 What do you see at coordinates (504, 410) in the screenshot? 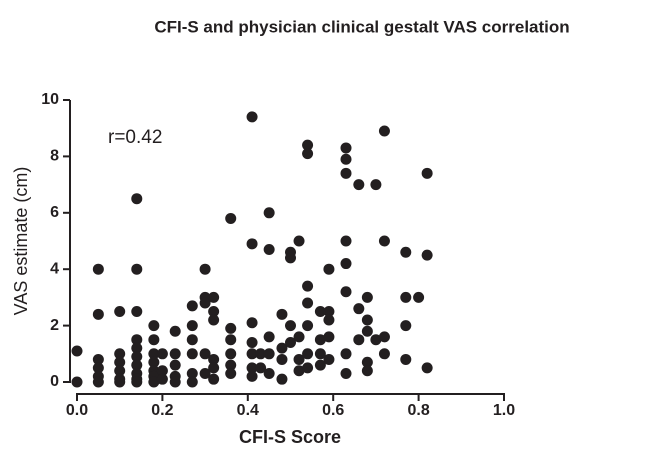
I see `x-tick-label: 1.0` at bounding box center [504, 410].